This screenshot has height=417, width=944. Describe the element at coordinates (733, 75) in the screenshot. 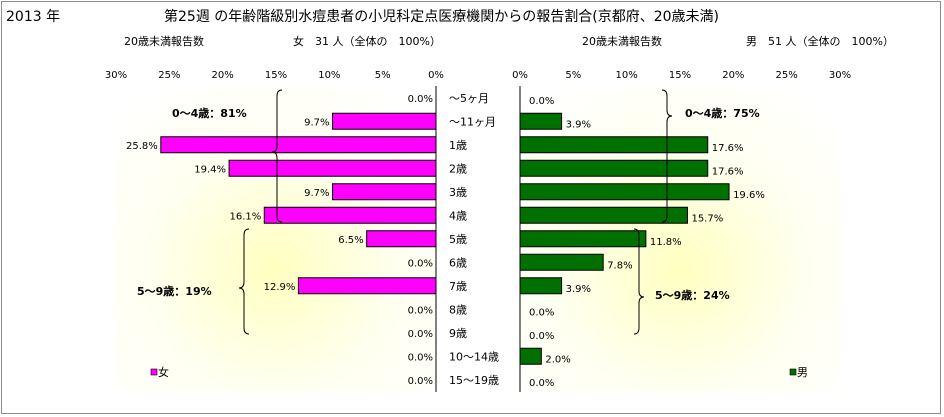

I see `right-axis-tick: 20%` at that location.